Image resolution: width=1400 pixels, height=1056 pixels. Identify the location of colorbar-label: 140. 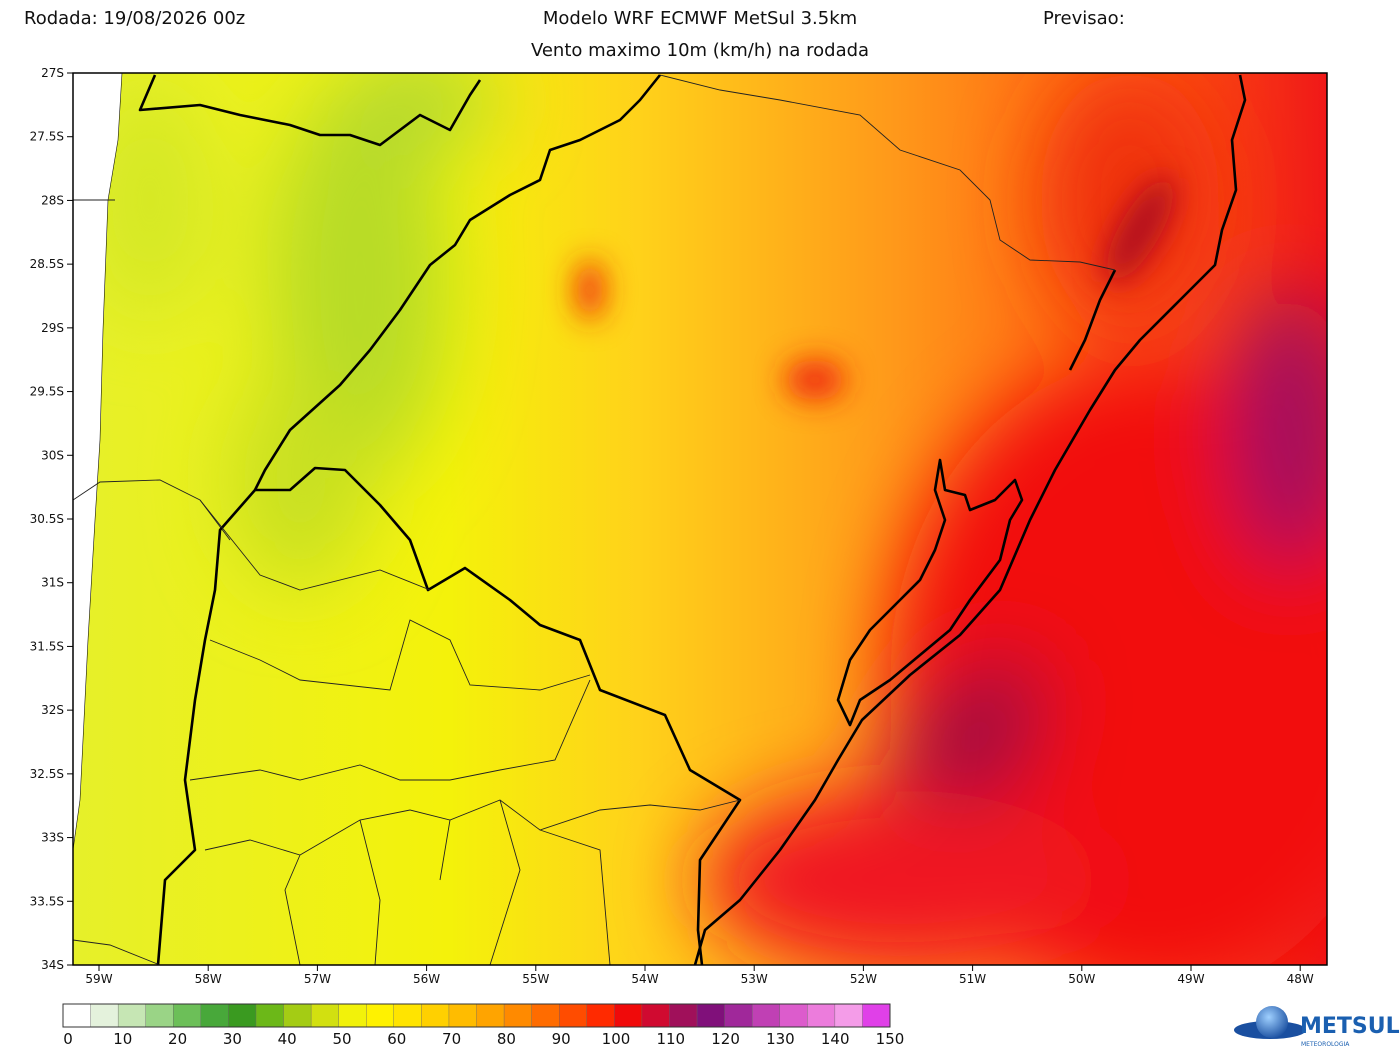
(835, 1039).